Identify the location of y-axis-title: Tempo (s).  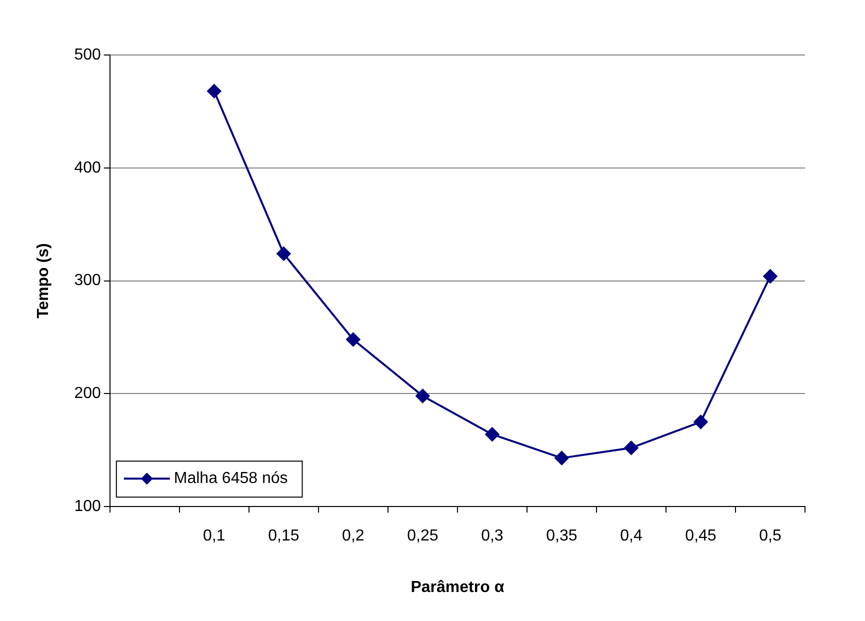
(43, 280).